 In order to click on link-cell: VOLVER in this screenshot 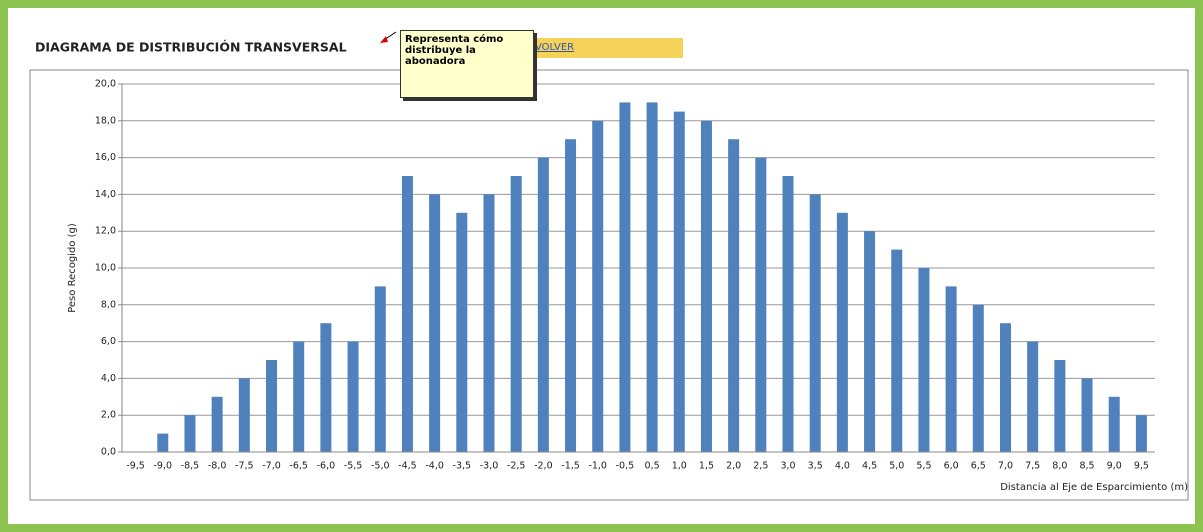, I will do `click(609, 48)`.